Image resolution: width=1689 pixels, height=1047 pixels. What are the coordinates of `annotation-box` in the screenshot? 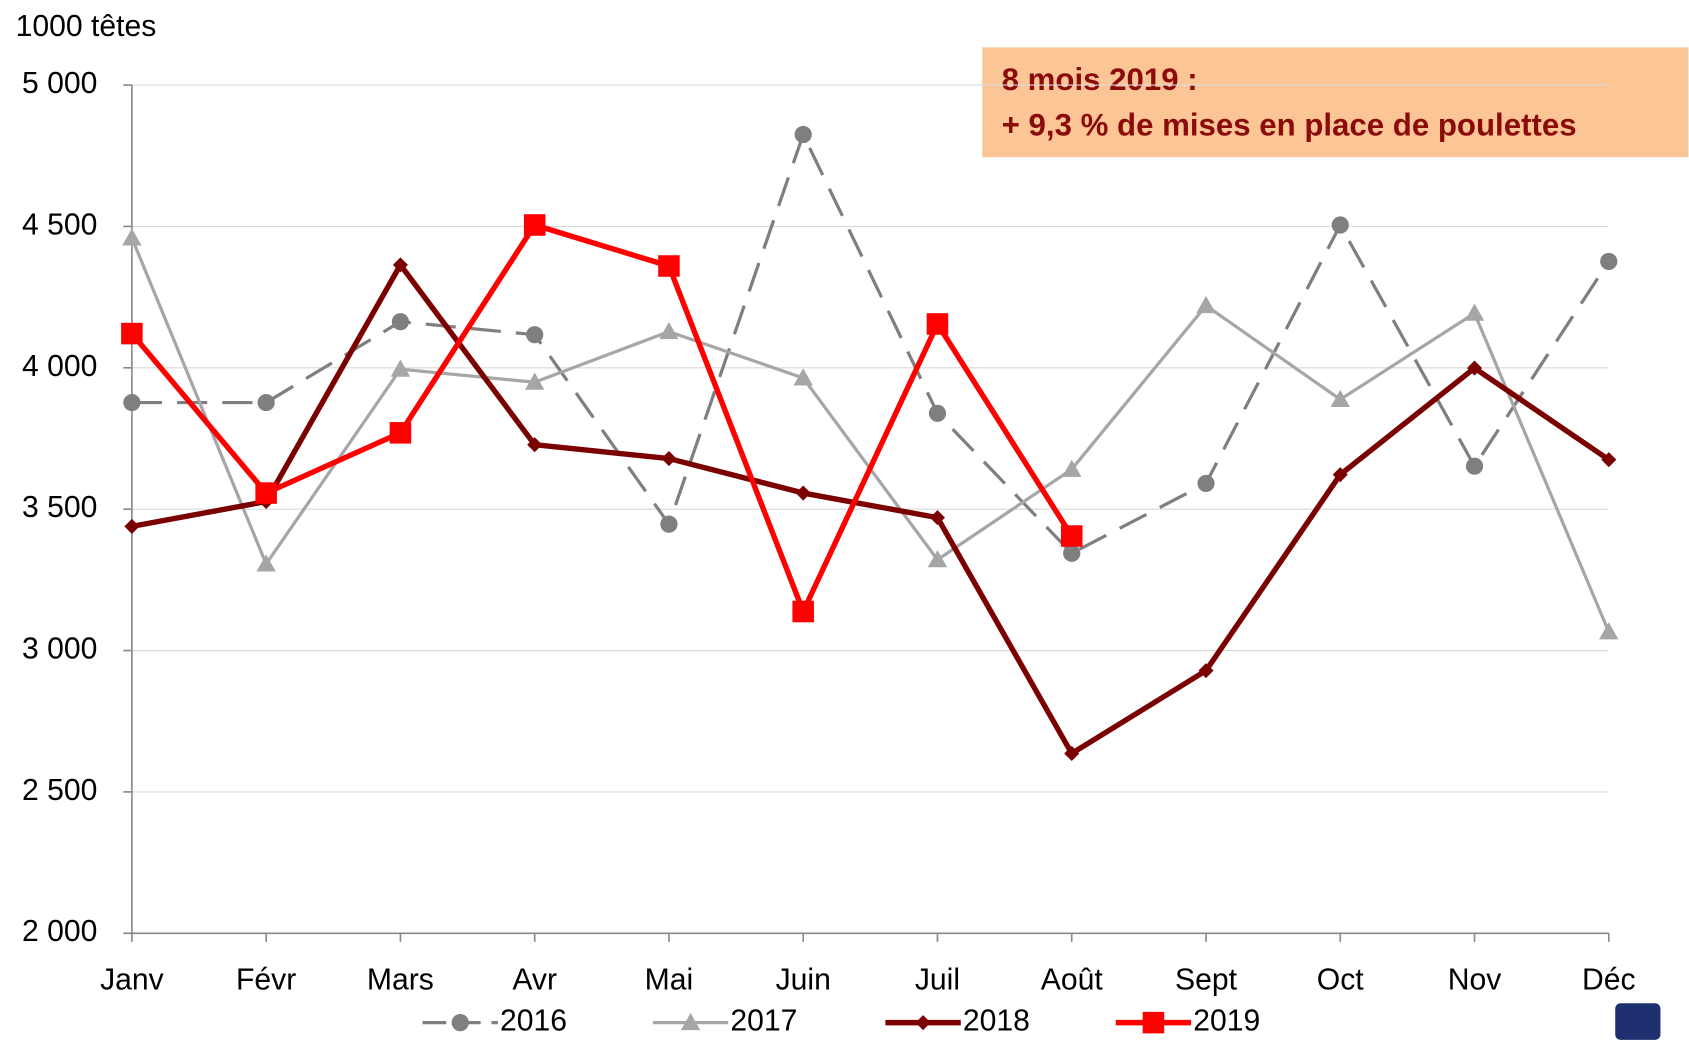 It's located at (1335, 102).